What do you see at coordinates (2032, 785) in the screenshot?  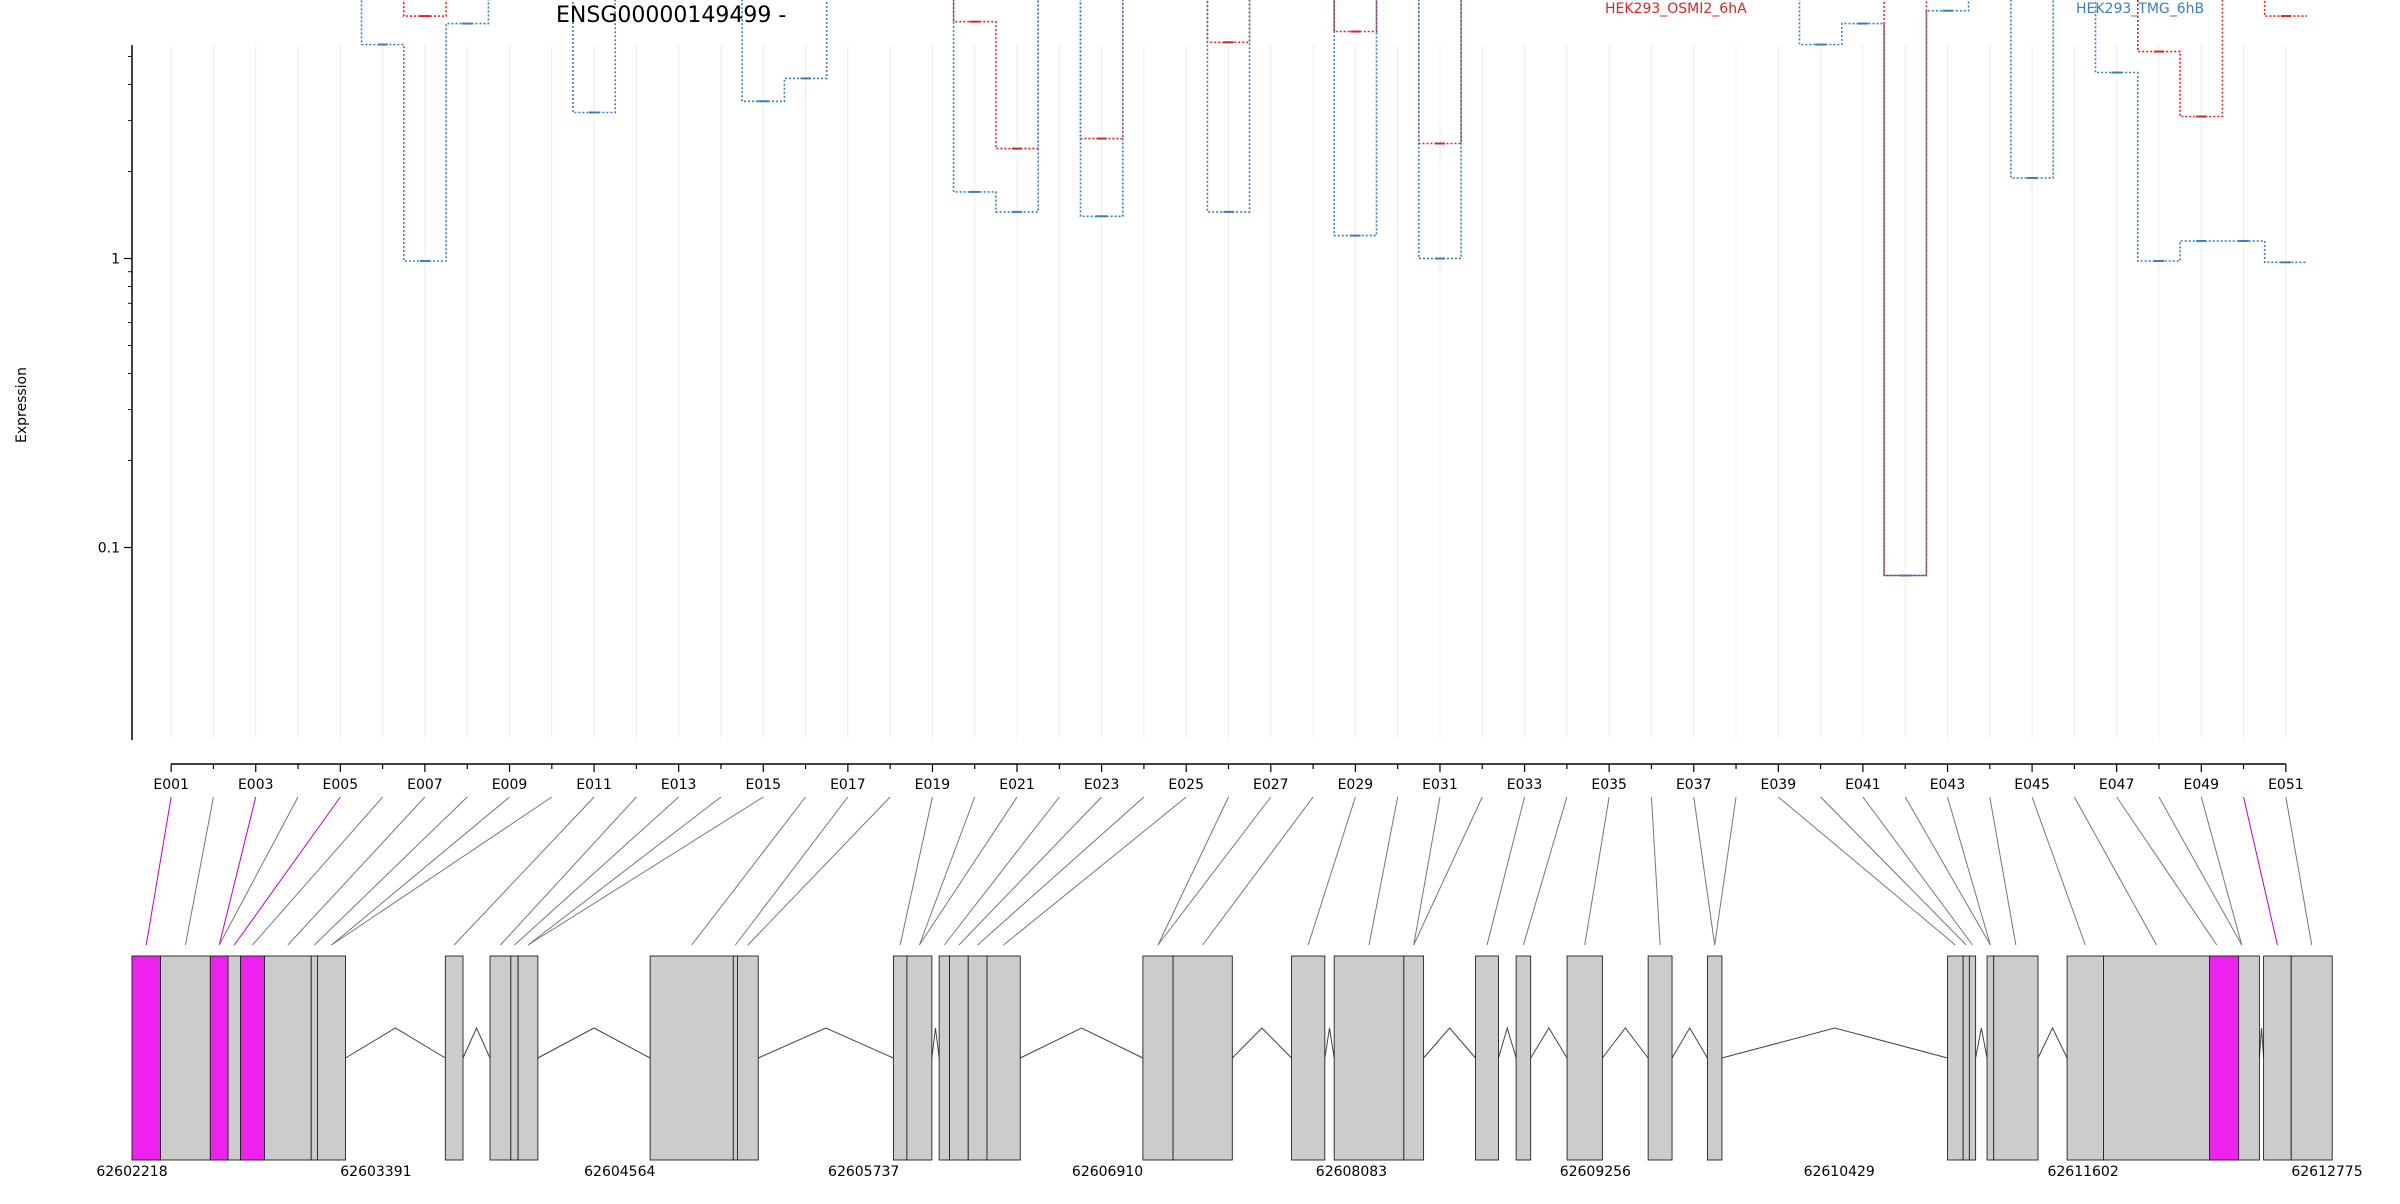 I see `x-tick-label: E045` at bounding box center [2032, 785].